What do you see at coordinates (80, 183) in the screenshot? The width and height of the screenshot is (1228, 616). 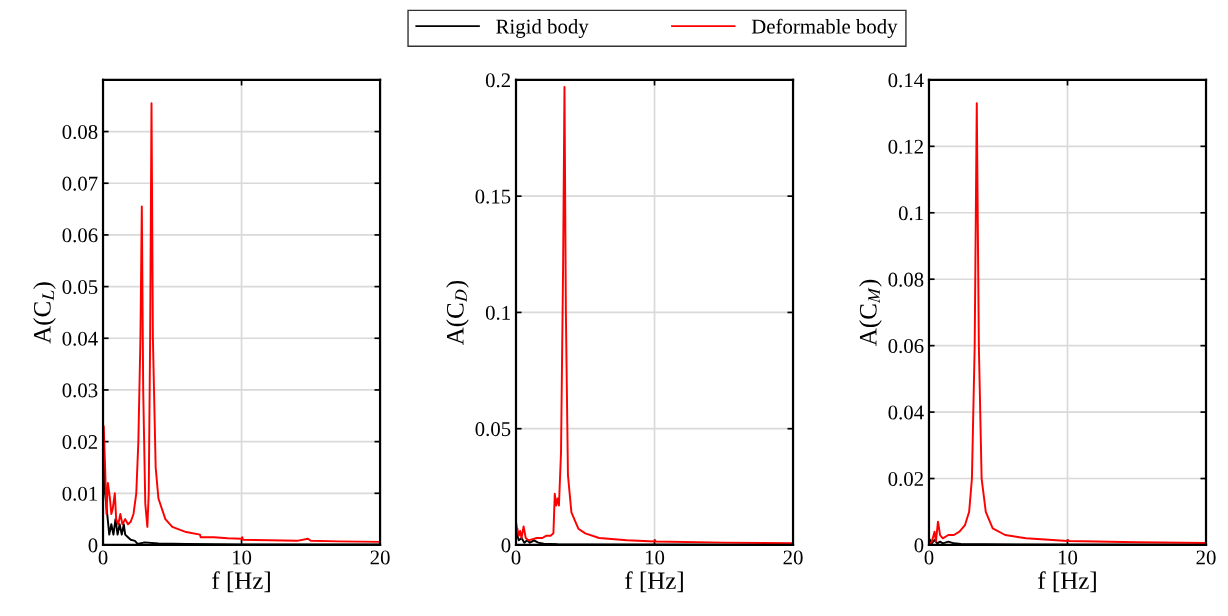 I see `y-tick-label: 0.07` at bounding box center [80, 183].